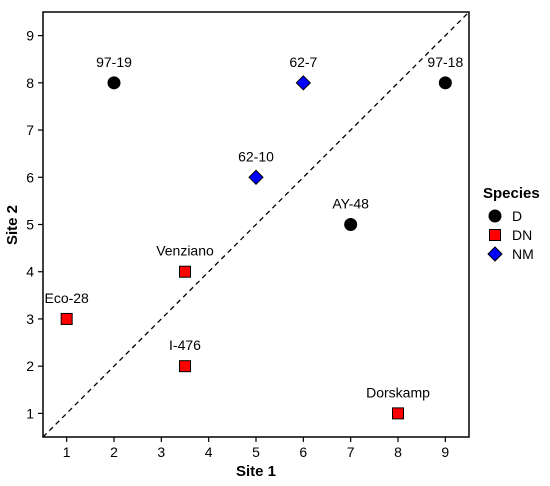 The height and width of the screenshot is (486, 550). I want to click on y-tick-label: 8, so click(30, 83).